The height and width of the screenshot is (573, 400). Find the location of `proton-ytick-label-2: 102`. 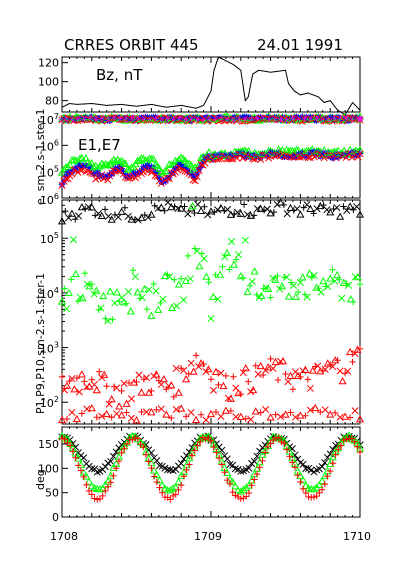

proton-ytick-label-2: 102 is located at coordinates (49, 402).